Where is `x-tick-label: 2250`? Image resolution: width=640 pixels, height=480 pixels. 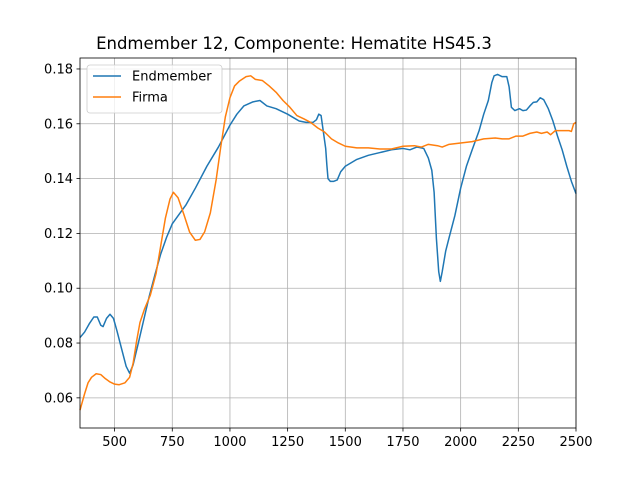
x-tick-label: 2250 is located at coordinates (518, 442).